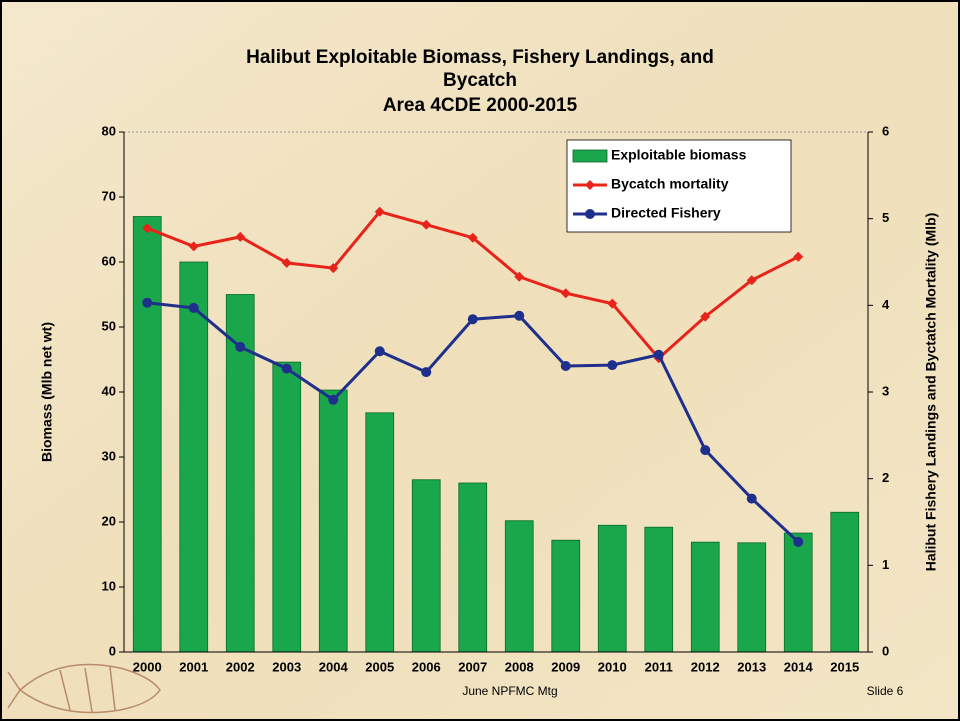 The height and width of the screenshot is (721, 960). Describe the element at coordinates (109, 260) in the screenshot. I see `y-tick-label: 60` at that location.